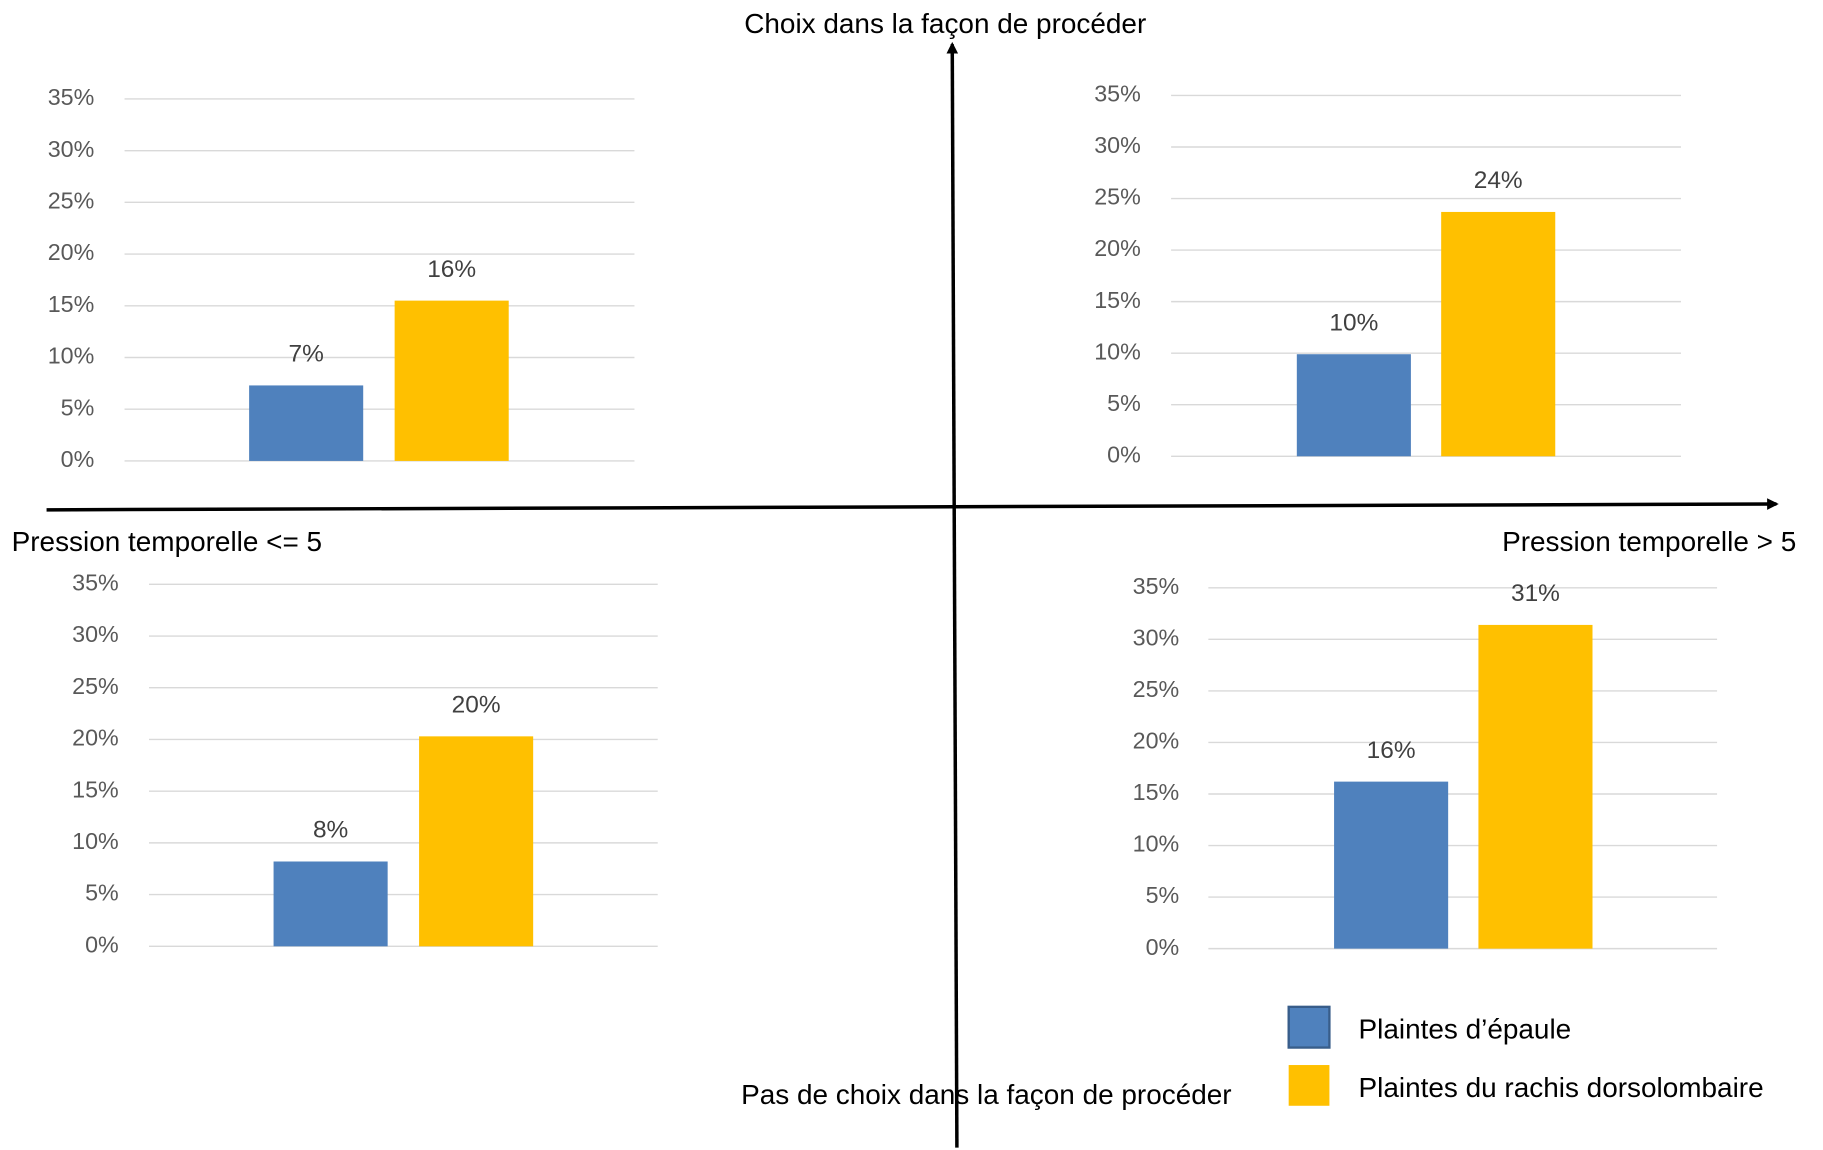 The width and height of the screenshot is (1823, 1150). I want to click on value-label: 20%, so click(476, 705).